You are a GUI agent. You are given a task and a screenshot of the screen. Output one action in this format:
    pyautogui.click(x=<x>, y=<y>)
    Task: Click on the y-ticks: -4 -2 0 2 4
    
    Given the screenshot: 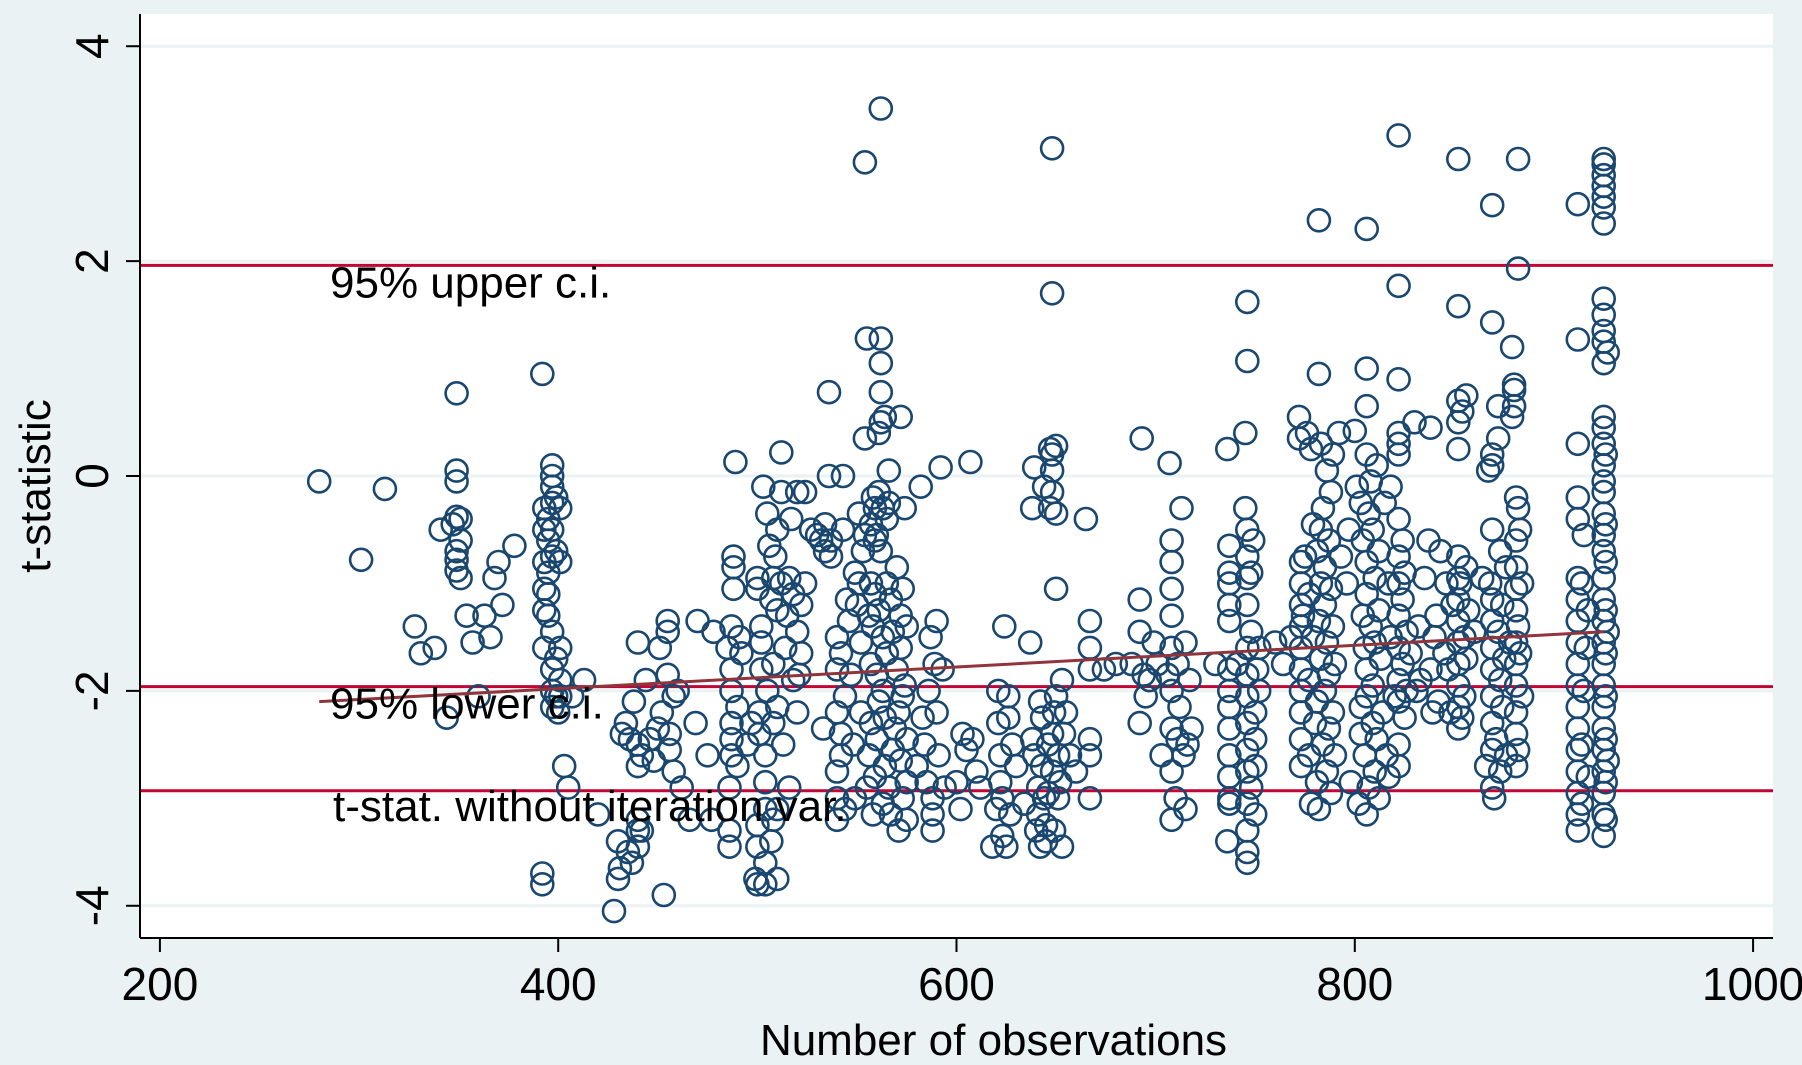 What is the action you would take?
    pyautogui.click(x=103, y=479)
    